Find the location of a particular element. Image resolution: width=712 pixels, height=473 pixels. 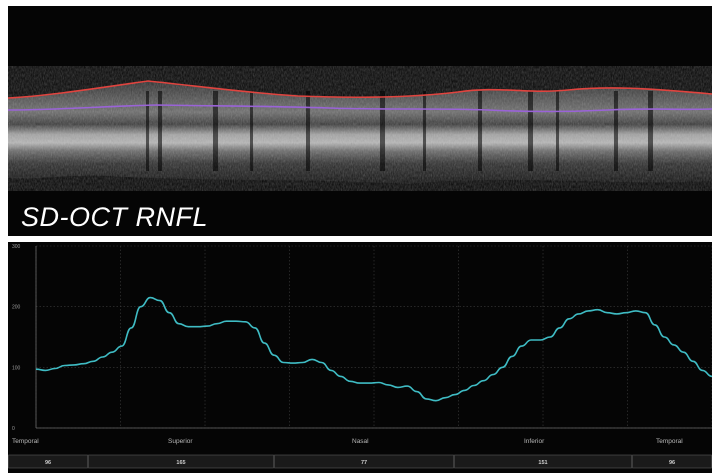

sector-average-row: 96 165 77 151 96 is located at coordinates (360, 461).